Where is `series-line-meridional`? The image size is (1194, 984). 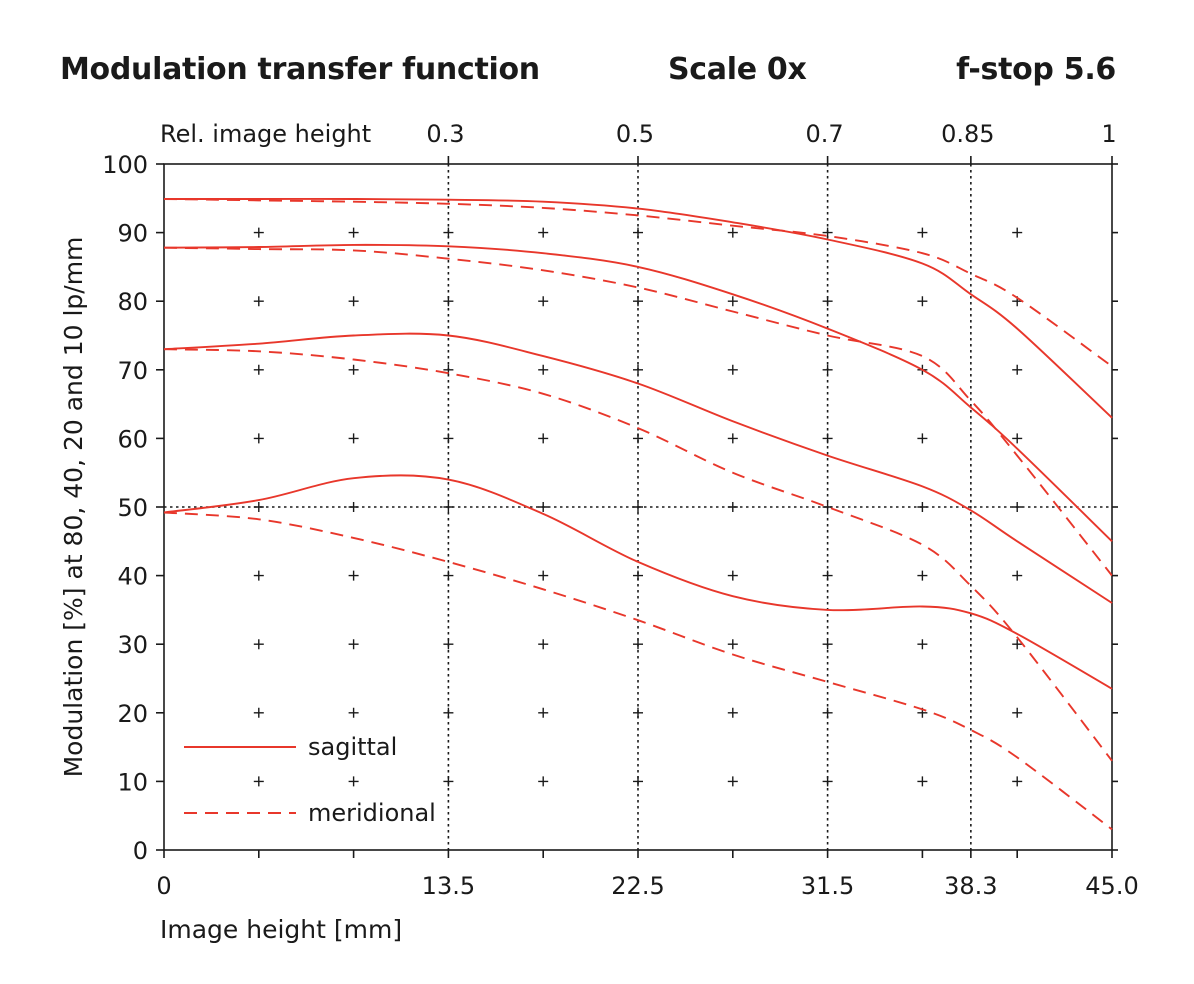 series-line-meridional is located at coordinates (638, 283).